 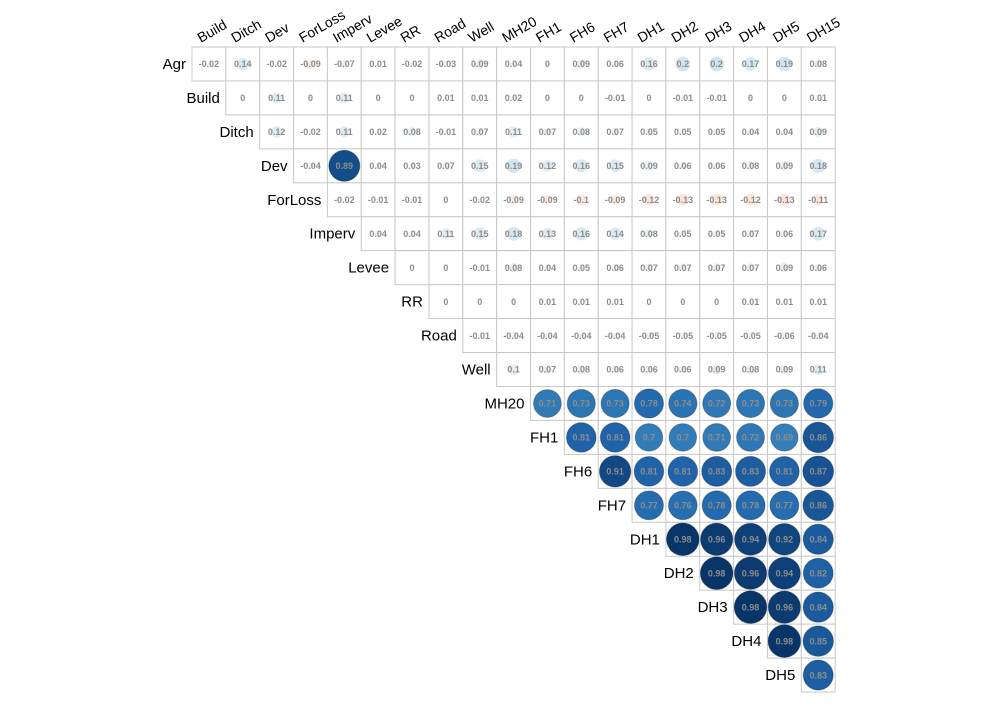 What do you see at coordinates (310, 98) in the screenshot?
I see `cell-build-forloss: 0` at bounding box center [310, 98].